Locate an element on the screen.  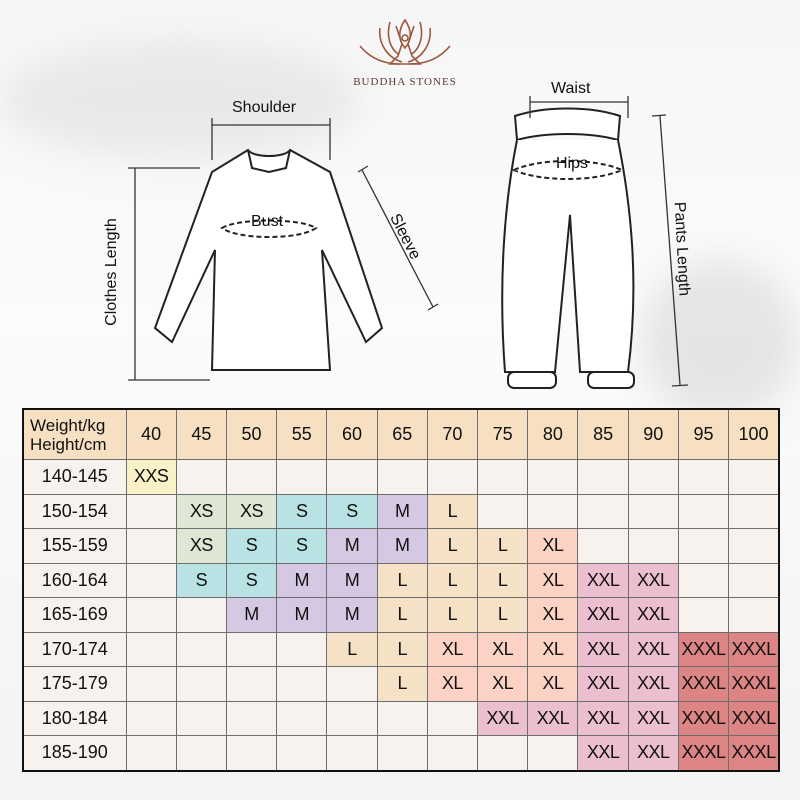
weight-header: 90 is located at coordinates (653, 434).